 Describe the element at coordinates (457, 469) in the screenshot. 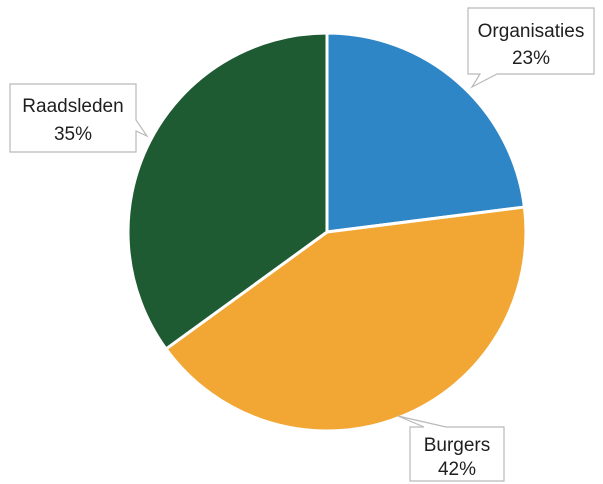

I see `slice-value-burgers: 42%` at that location.